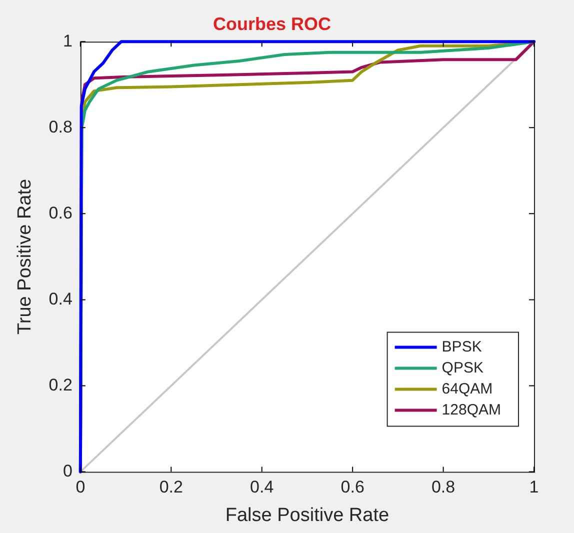 Image resolution: width=574 pixels, height=533 pixels. What do you see at coordinates (262, 487) in the screenshot?
I see `x-tick-label: 0.4` at bounding box center [262, 487].